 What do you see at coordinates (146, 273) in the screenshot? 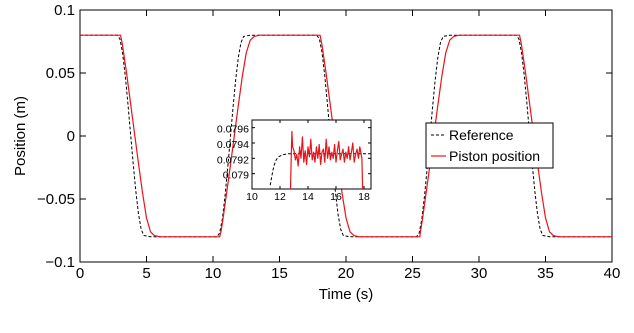
I see `main-x-tick-label: 5` at bounding box center [146, 273].